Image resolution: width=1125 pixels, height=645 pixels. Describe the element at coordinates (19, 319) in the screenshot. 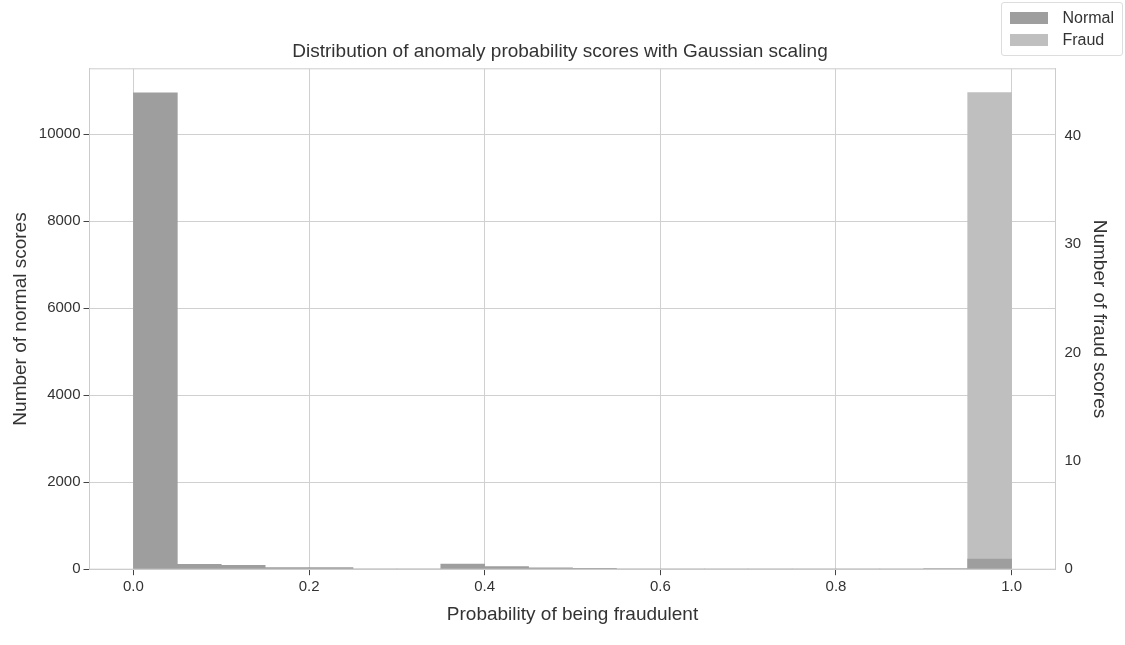

I see `y-axis-title: Number of normal scores` at that location.